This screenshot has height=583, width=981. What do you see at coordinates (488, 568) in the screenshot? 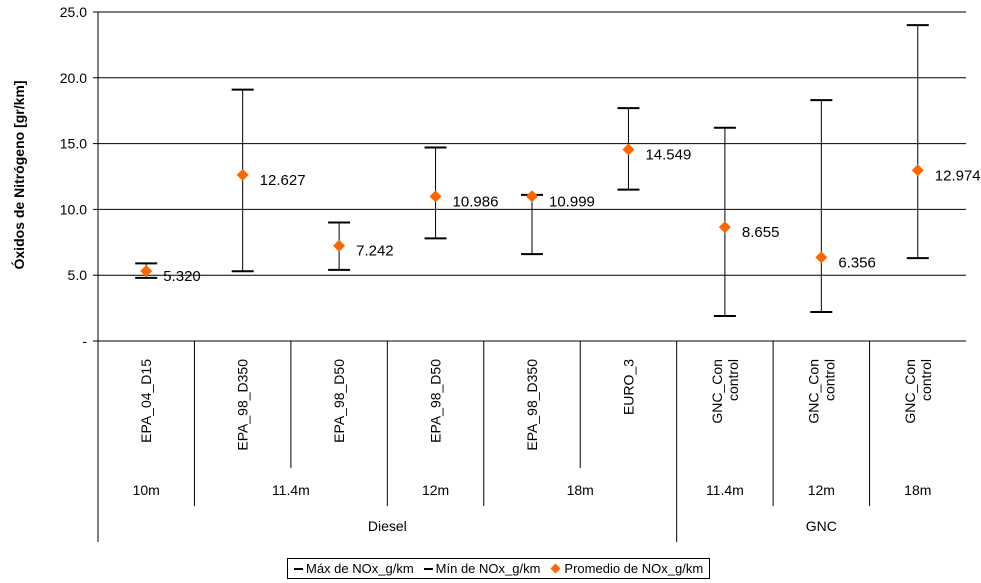
I see `legend-label-min: Mín de NOx_g/km` at bounding box center [488, 568].